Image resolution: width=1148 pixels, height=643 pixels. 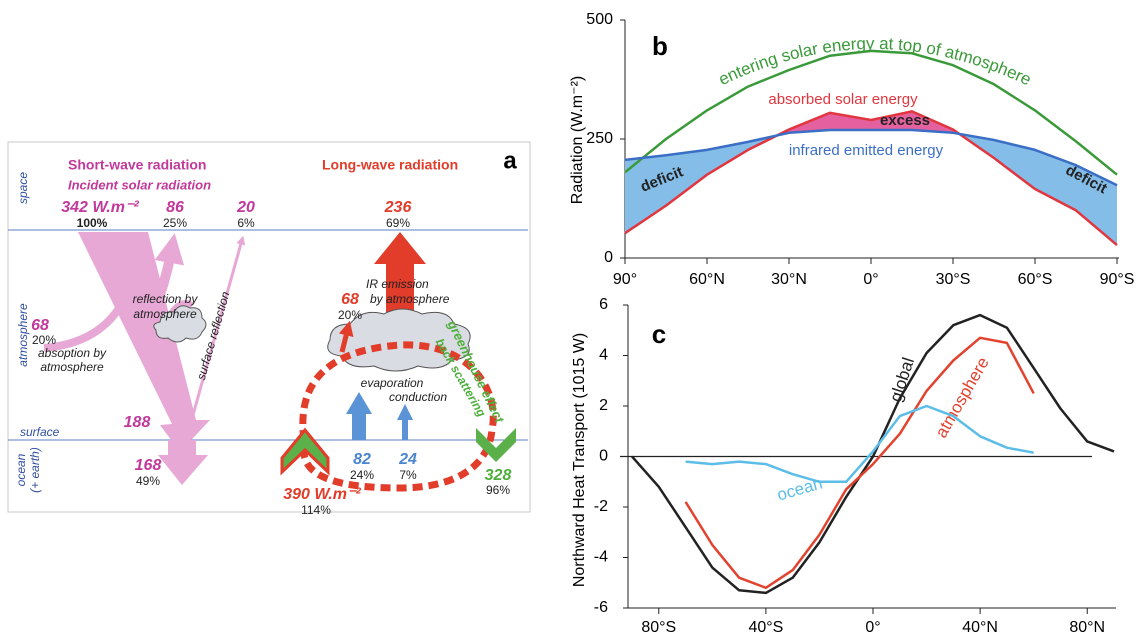 What do you see at coordinates (579, 460) in the screenshot?
I see `y-axis-label: Northward Heat Transport (1015 W)` at bounding box center [579, 460].